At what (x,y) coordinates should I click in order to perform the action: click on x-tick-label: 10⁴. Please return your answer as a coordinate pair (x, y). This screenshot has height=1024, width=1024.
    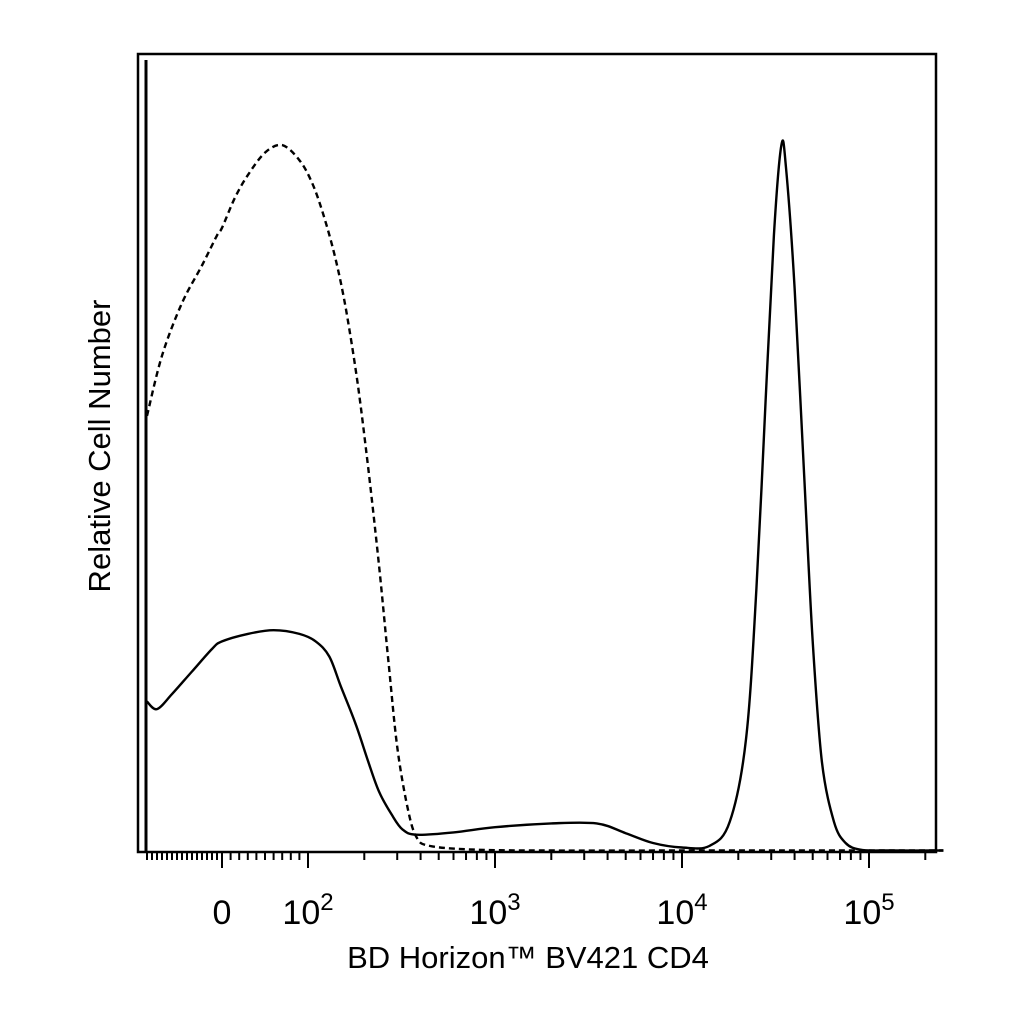
    Looking at the image, I should click on (681, 910).